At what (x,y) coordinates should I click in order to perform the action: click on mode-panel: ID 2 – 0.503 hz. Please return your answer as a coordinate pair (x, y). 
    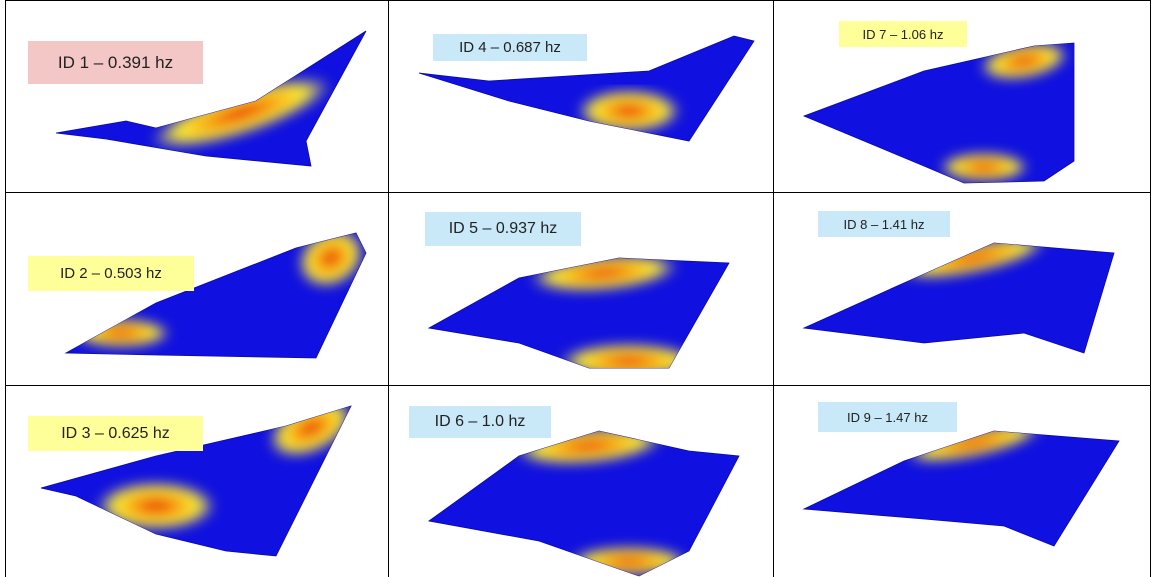
    Looking at the image, I should click on (197, 289).